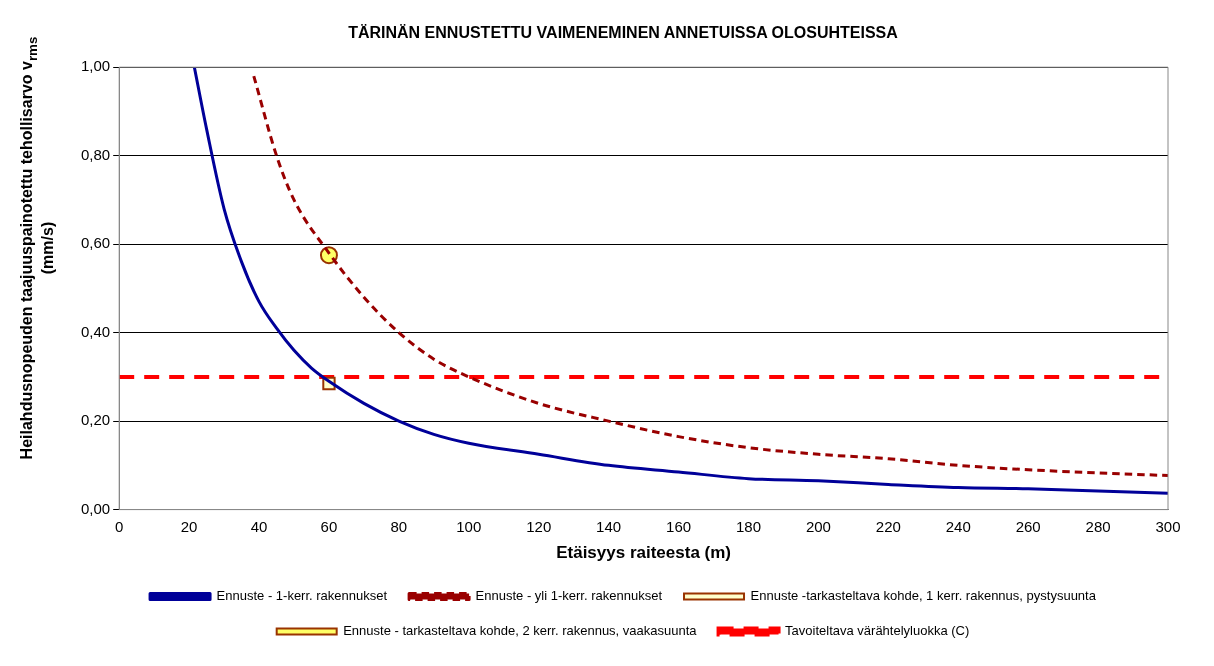 This screenshot has height=666, width=1214. I want to click on x-tick-label: 280, so click(1098, 526).